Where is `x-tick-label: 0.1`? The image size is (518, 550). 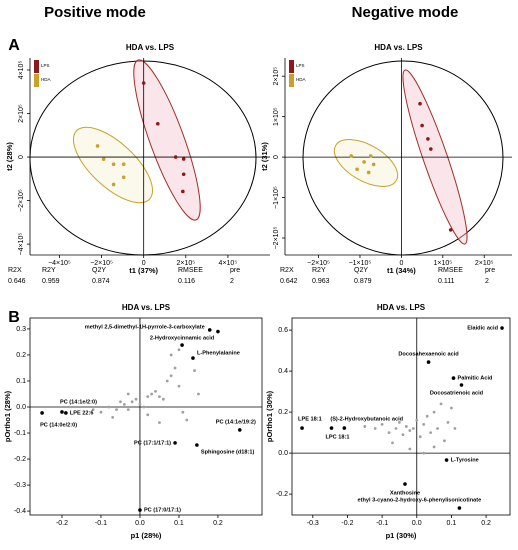
x-tick-label: 0.1 is located at coordinates (179, 523).